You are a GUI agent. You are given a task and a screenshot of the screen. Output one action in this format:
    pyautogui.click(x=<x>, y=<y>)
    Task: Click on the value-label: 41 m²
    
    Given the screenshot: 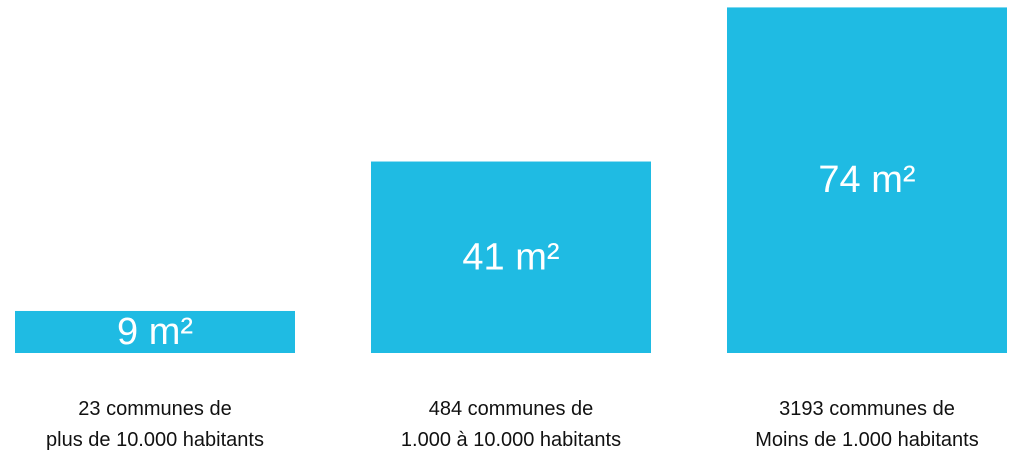 What is the action you would take?
    pyautogui.click(x=510, y=257)
    